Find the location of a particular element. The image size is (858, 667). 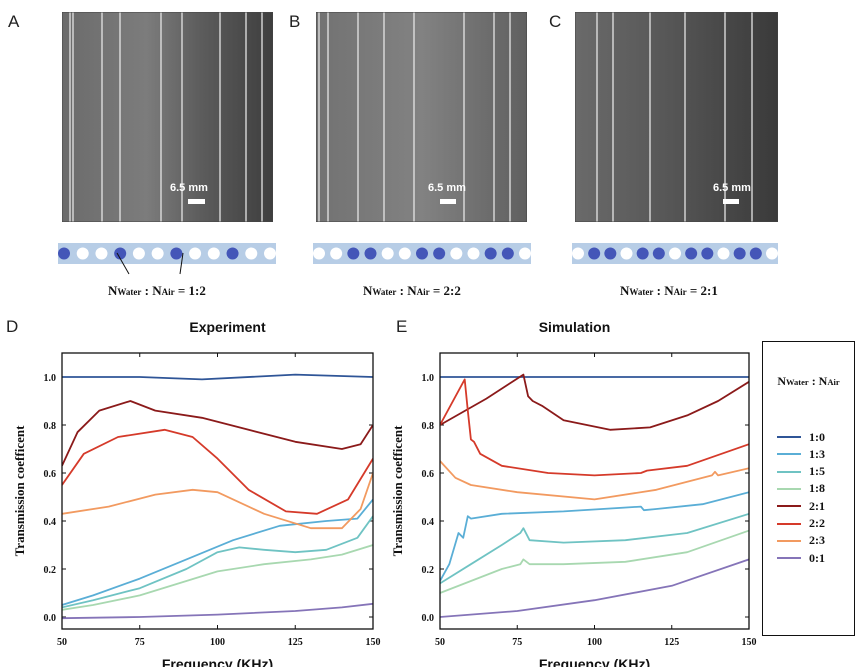

tube-photo-b: 6.5 mm is located at coordinates (421, 117).